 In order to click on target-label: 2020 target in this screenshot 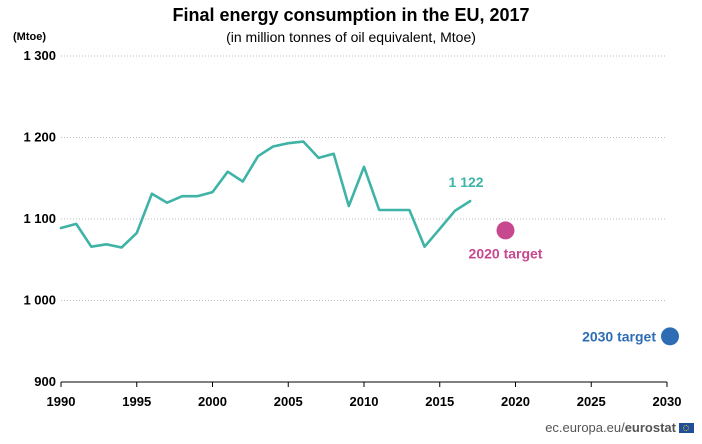, I will do `click(506, 253)`.